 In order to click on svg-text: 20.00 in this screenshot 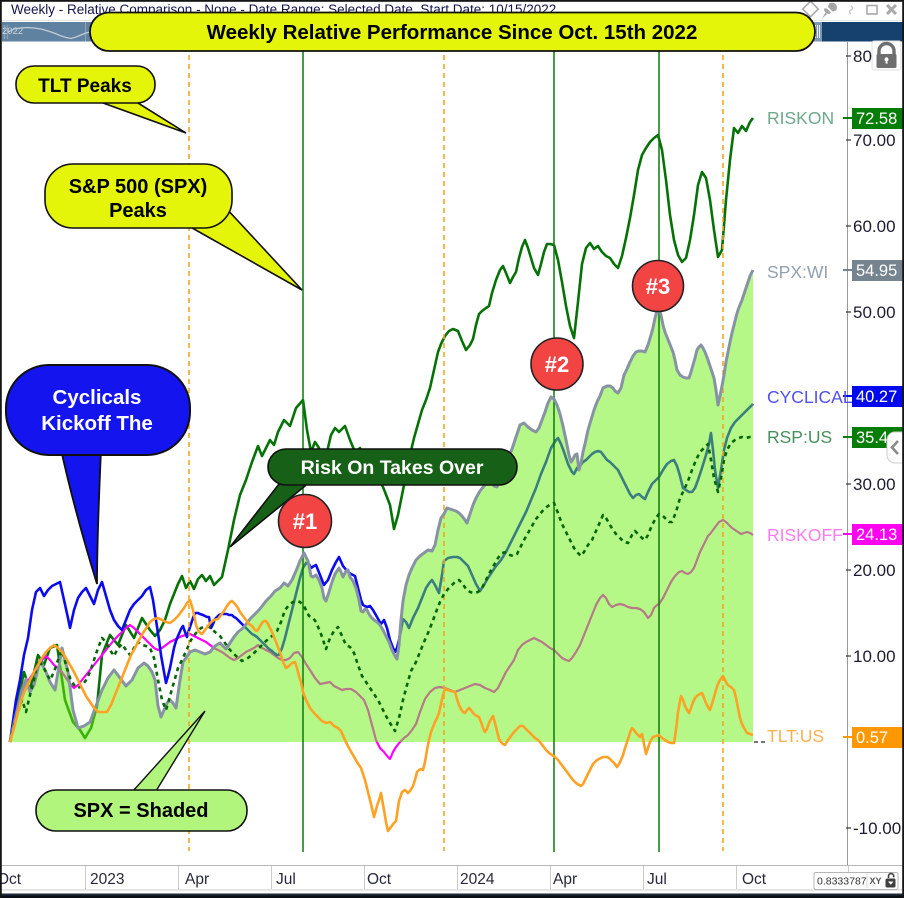, I will do `click(874, 570)`.